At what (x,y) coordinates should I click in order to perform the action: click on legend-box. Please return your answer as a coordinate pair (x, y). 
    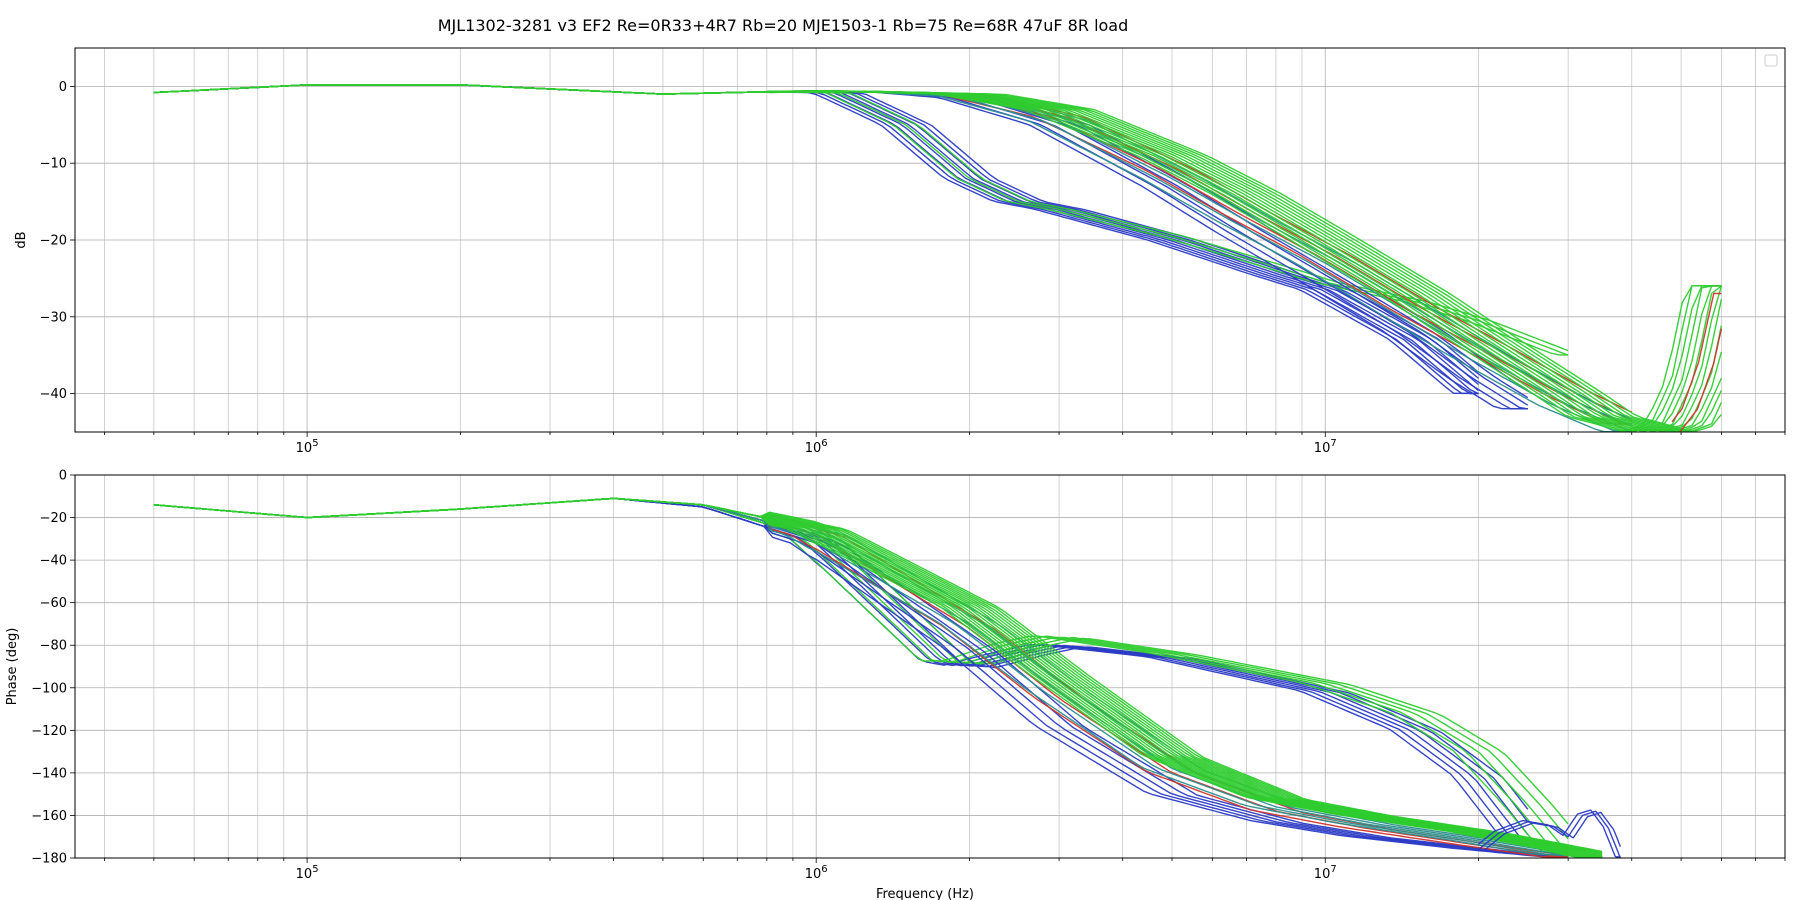
    Looking at the image, I should click on (1771, 60).